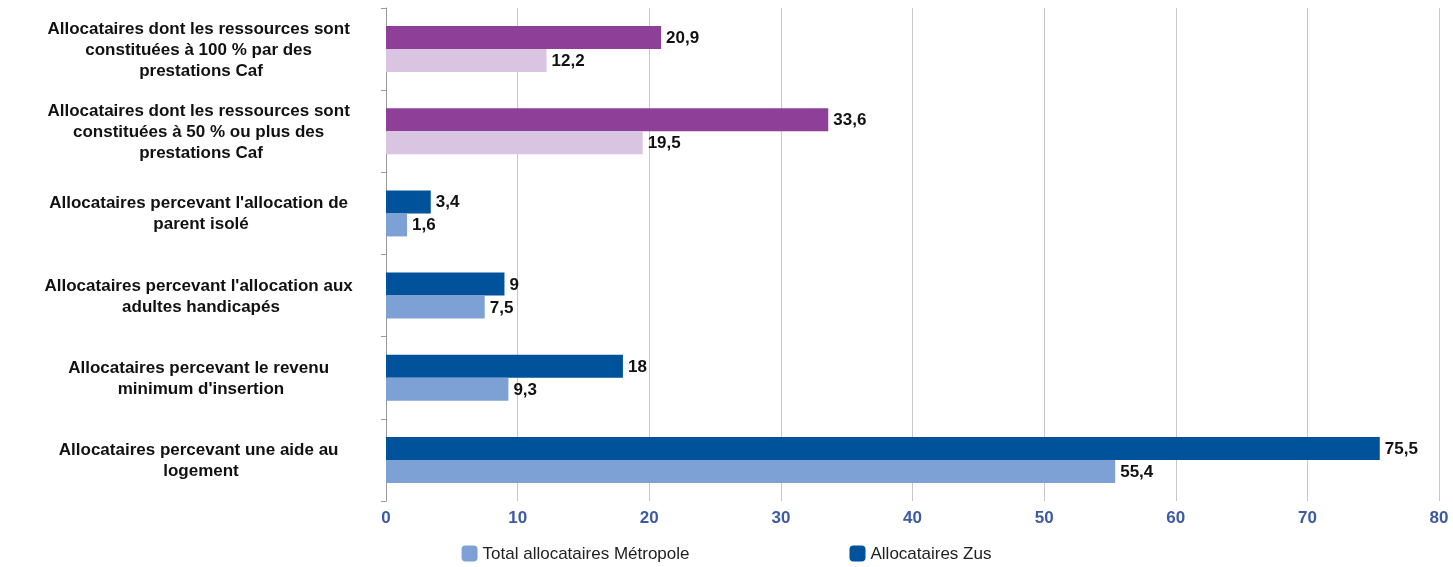  What do you see at coordinates (850, 120) in the screenshot?
I see `data-label: 33,6` at bounding box center [850, 120].